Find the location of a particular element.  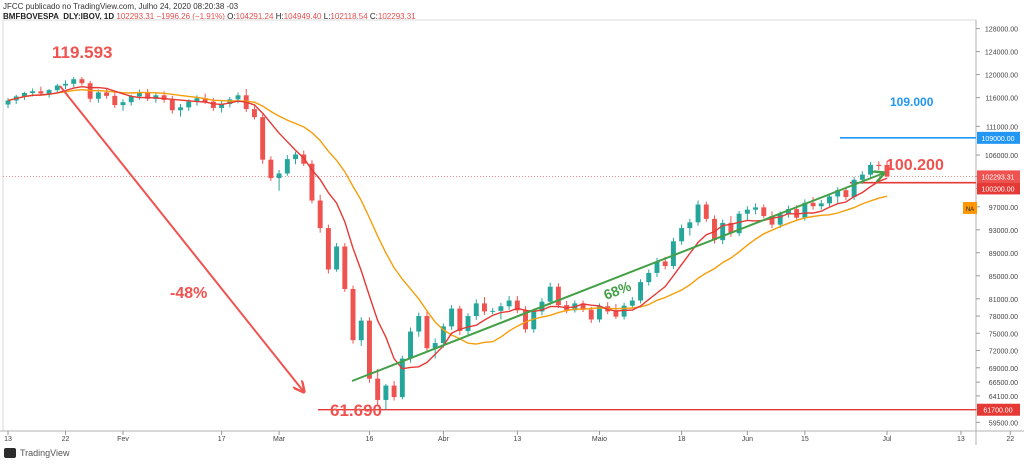

price-tick-label: 124000.00 is located at coordinates (1001, 53).